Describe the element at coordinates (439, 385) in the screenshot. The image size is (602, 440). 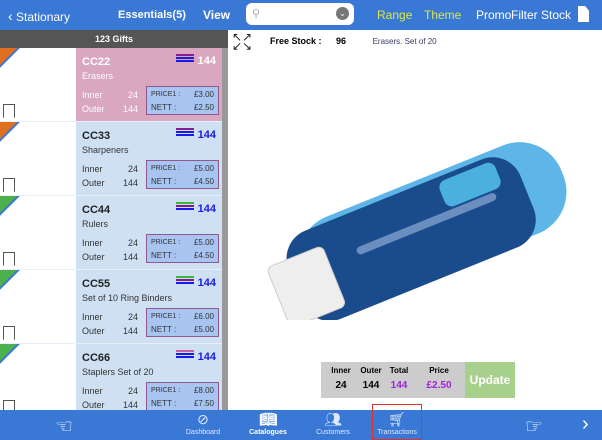
I see `price-value: £2.50` at that location.